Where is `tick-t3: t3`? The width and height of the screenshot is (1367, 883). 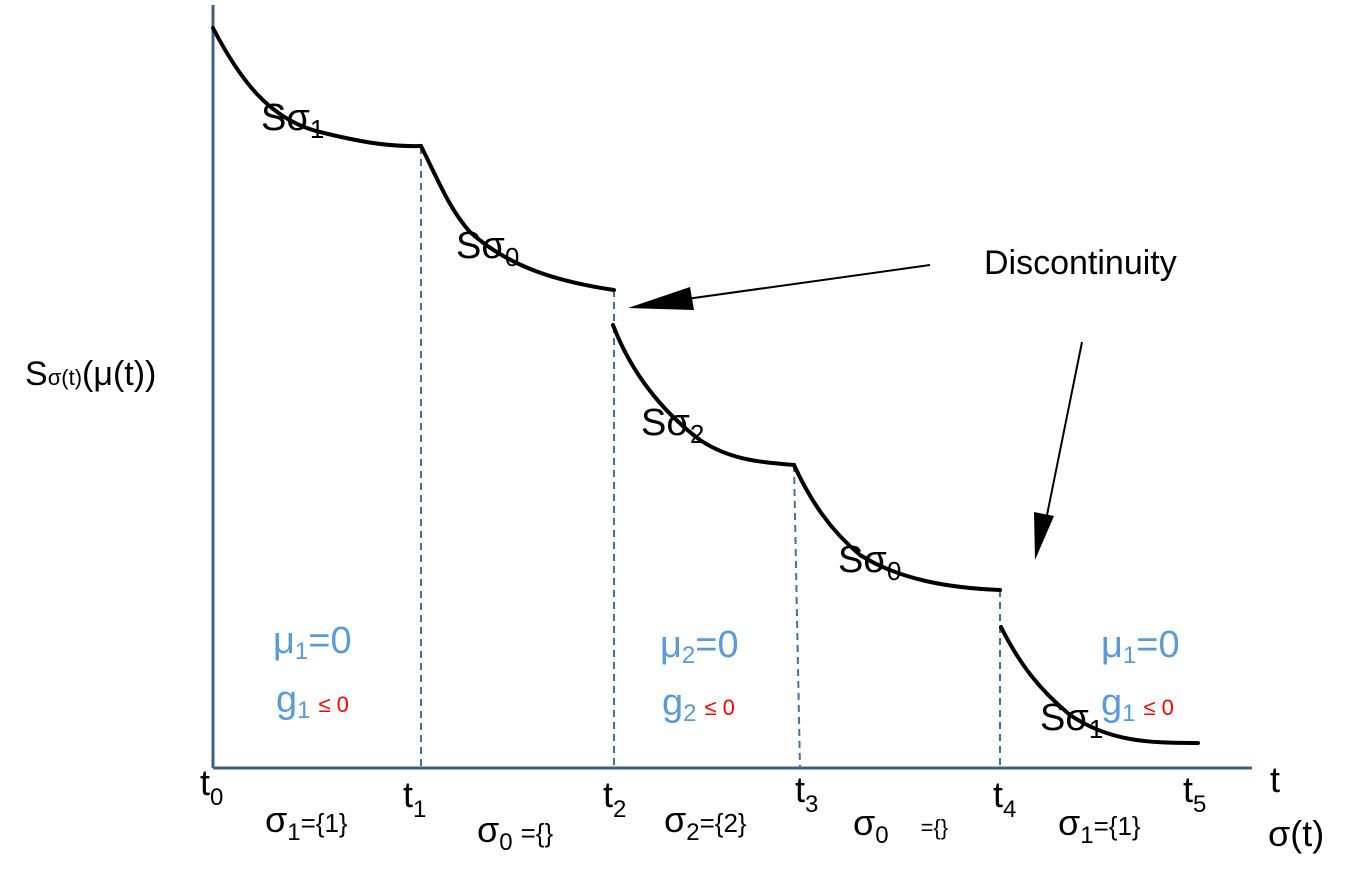 tick-t3: t3 is located at coordinates (806, 793).